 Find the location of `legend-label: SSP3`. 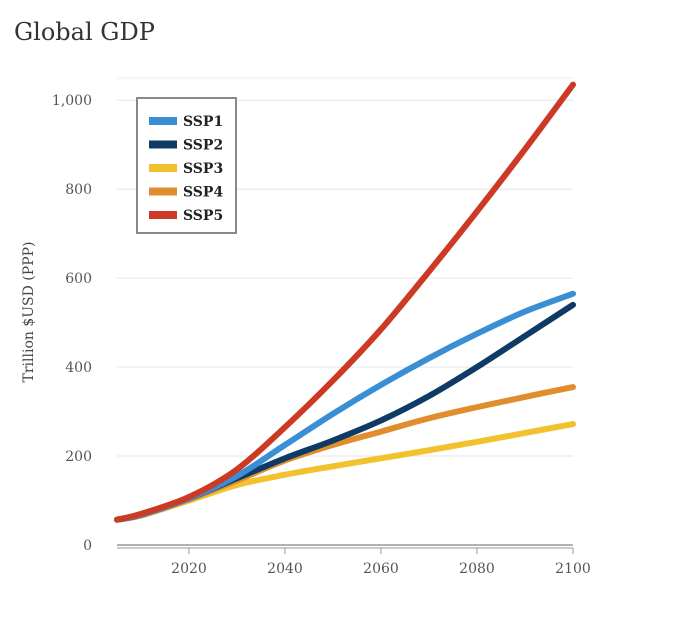

legend-label: SSP3 is located at coordinates (203, 169).